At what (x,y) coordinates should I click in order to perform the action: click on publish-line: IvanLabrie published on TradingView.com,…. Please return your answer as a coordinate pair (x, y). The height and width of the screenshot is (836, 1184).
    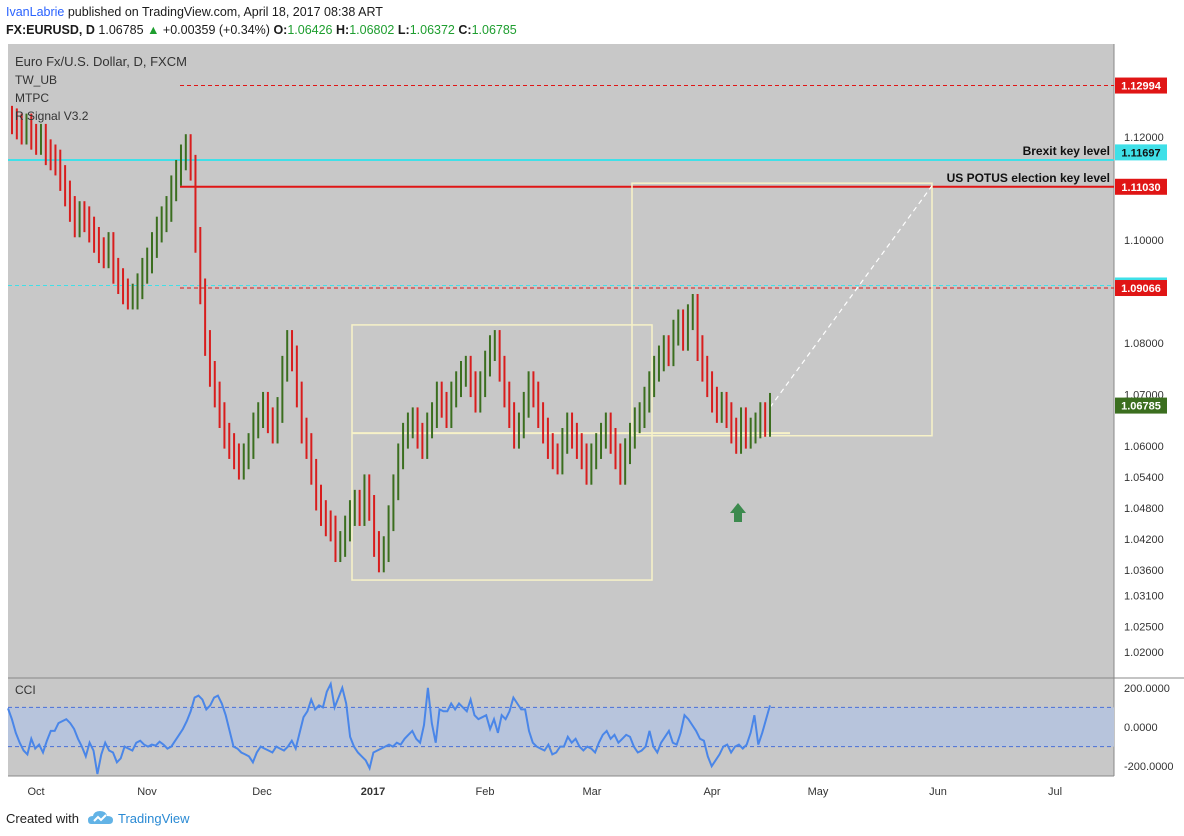
    Looking at the image, I should click on (194, 12).